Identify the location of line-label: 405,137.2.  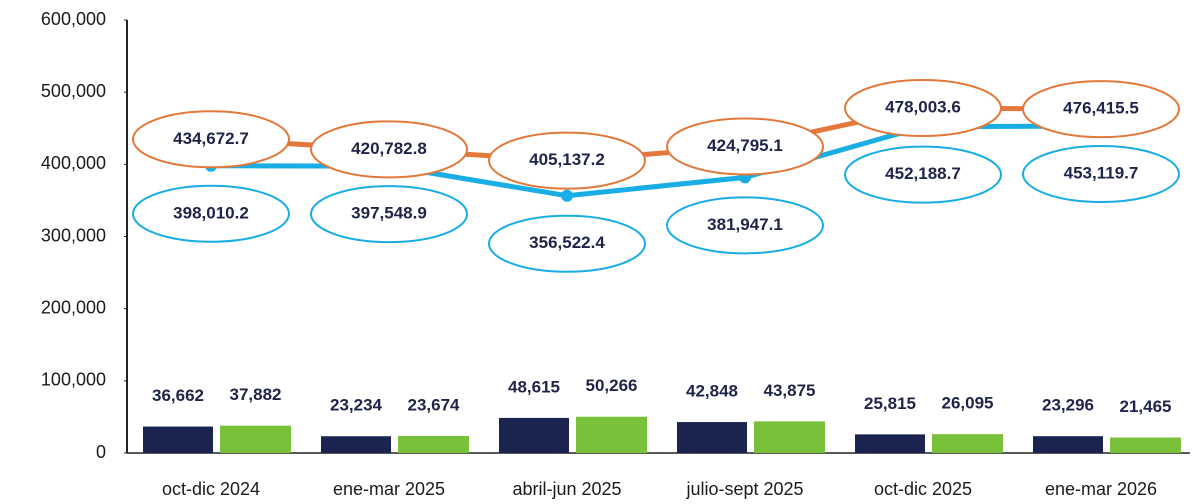
(567, 159).